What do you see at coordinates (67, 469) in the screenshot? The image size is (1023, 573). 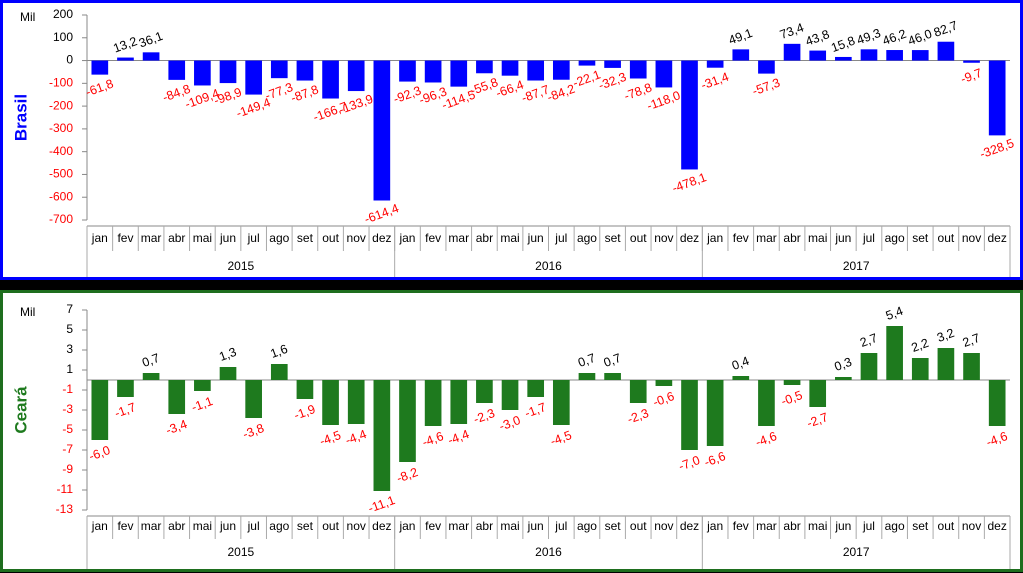 I see `y-tick-label: -9` at bounding box center [67, 469].